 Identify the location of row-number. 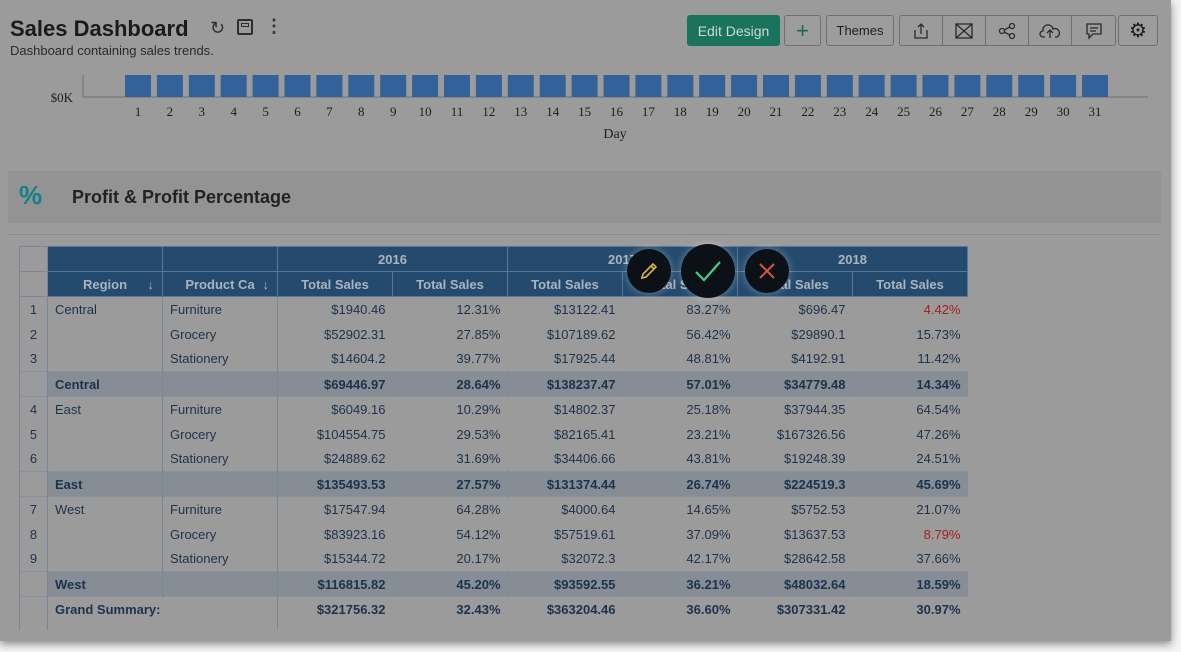
(33, 384).